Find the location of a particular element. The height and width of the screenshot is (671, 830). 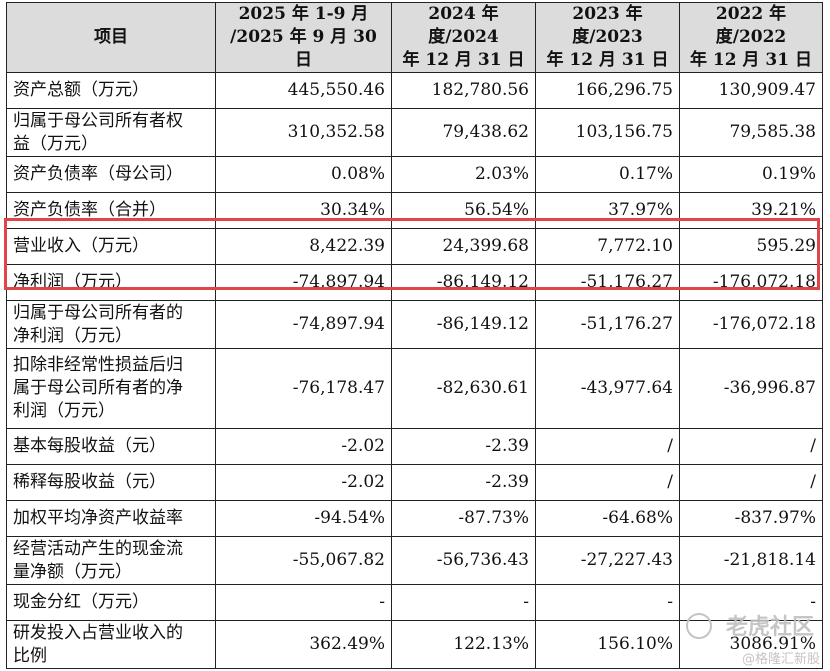

cell-value: -21,818.14 is located at coordinates (751, 560).